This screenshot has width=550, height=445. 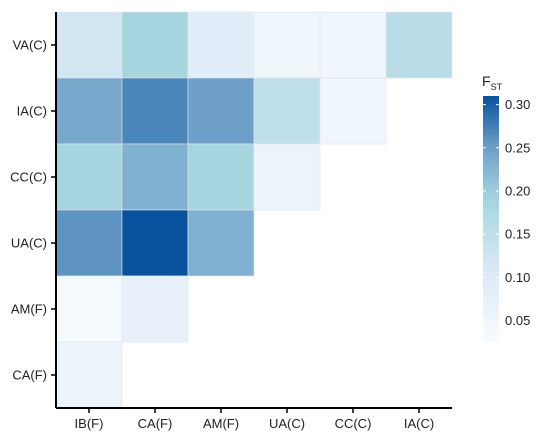 What do you see at coordinates (29, 309) in the screenshot?
I see `y-tick-label: AM(F)` at bounding box center [29, 309].